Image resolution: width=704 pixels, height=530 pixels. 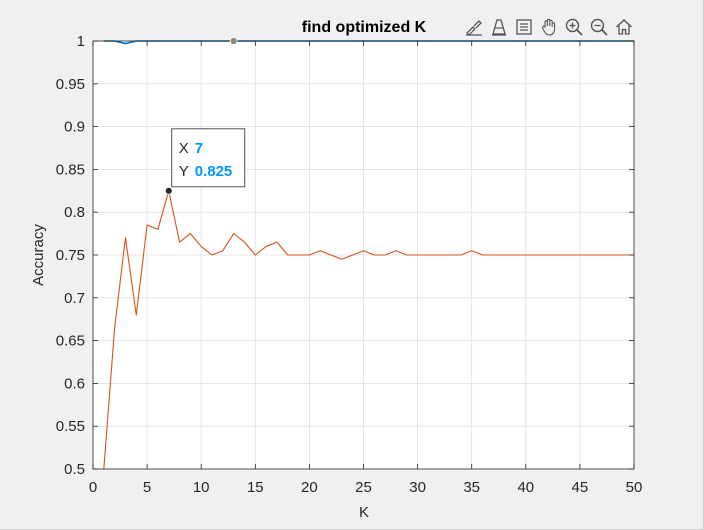 I want to click on zoom-out-icon, so click(x=599, y=27).